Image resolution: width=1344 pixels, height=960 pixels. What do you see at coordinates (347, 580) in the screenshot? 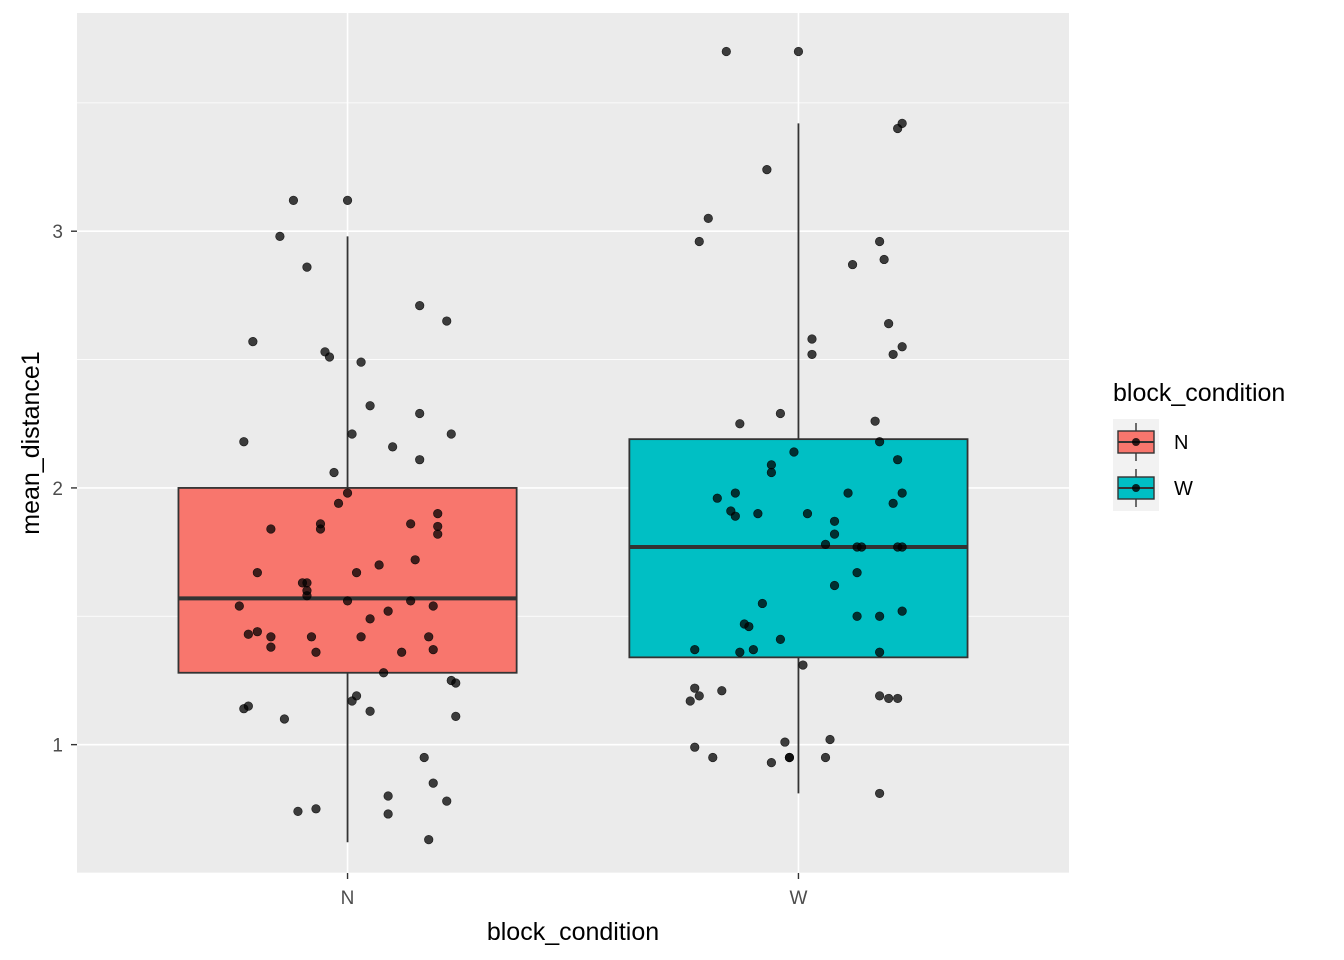
I see `box-body` at bounding box center [347, 580].